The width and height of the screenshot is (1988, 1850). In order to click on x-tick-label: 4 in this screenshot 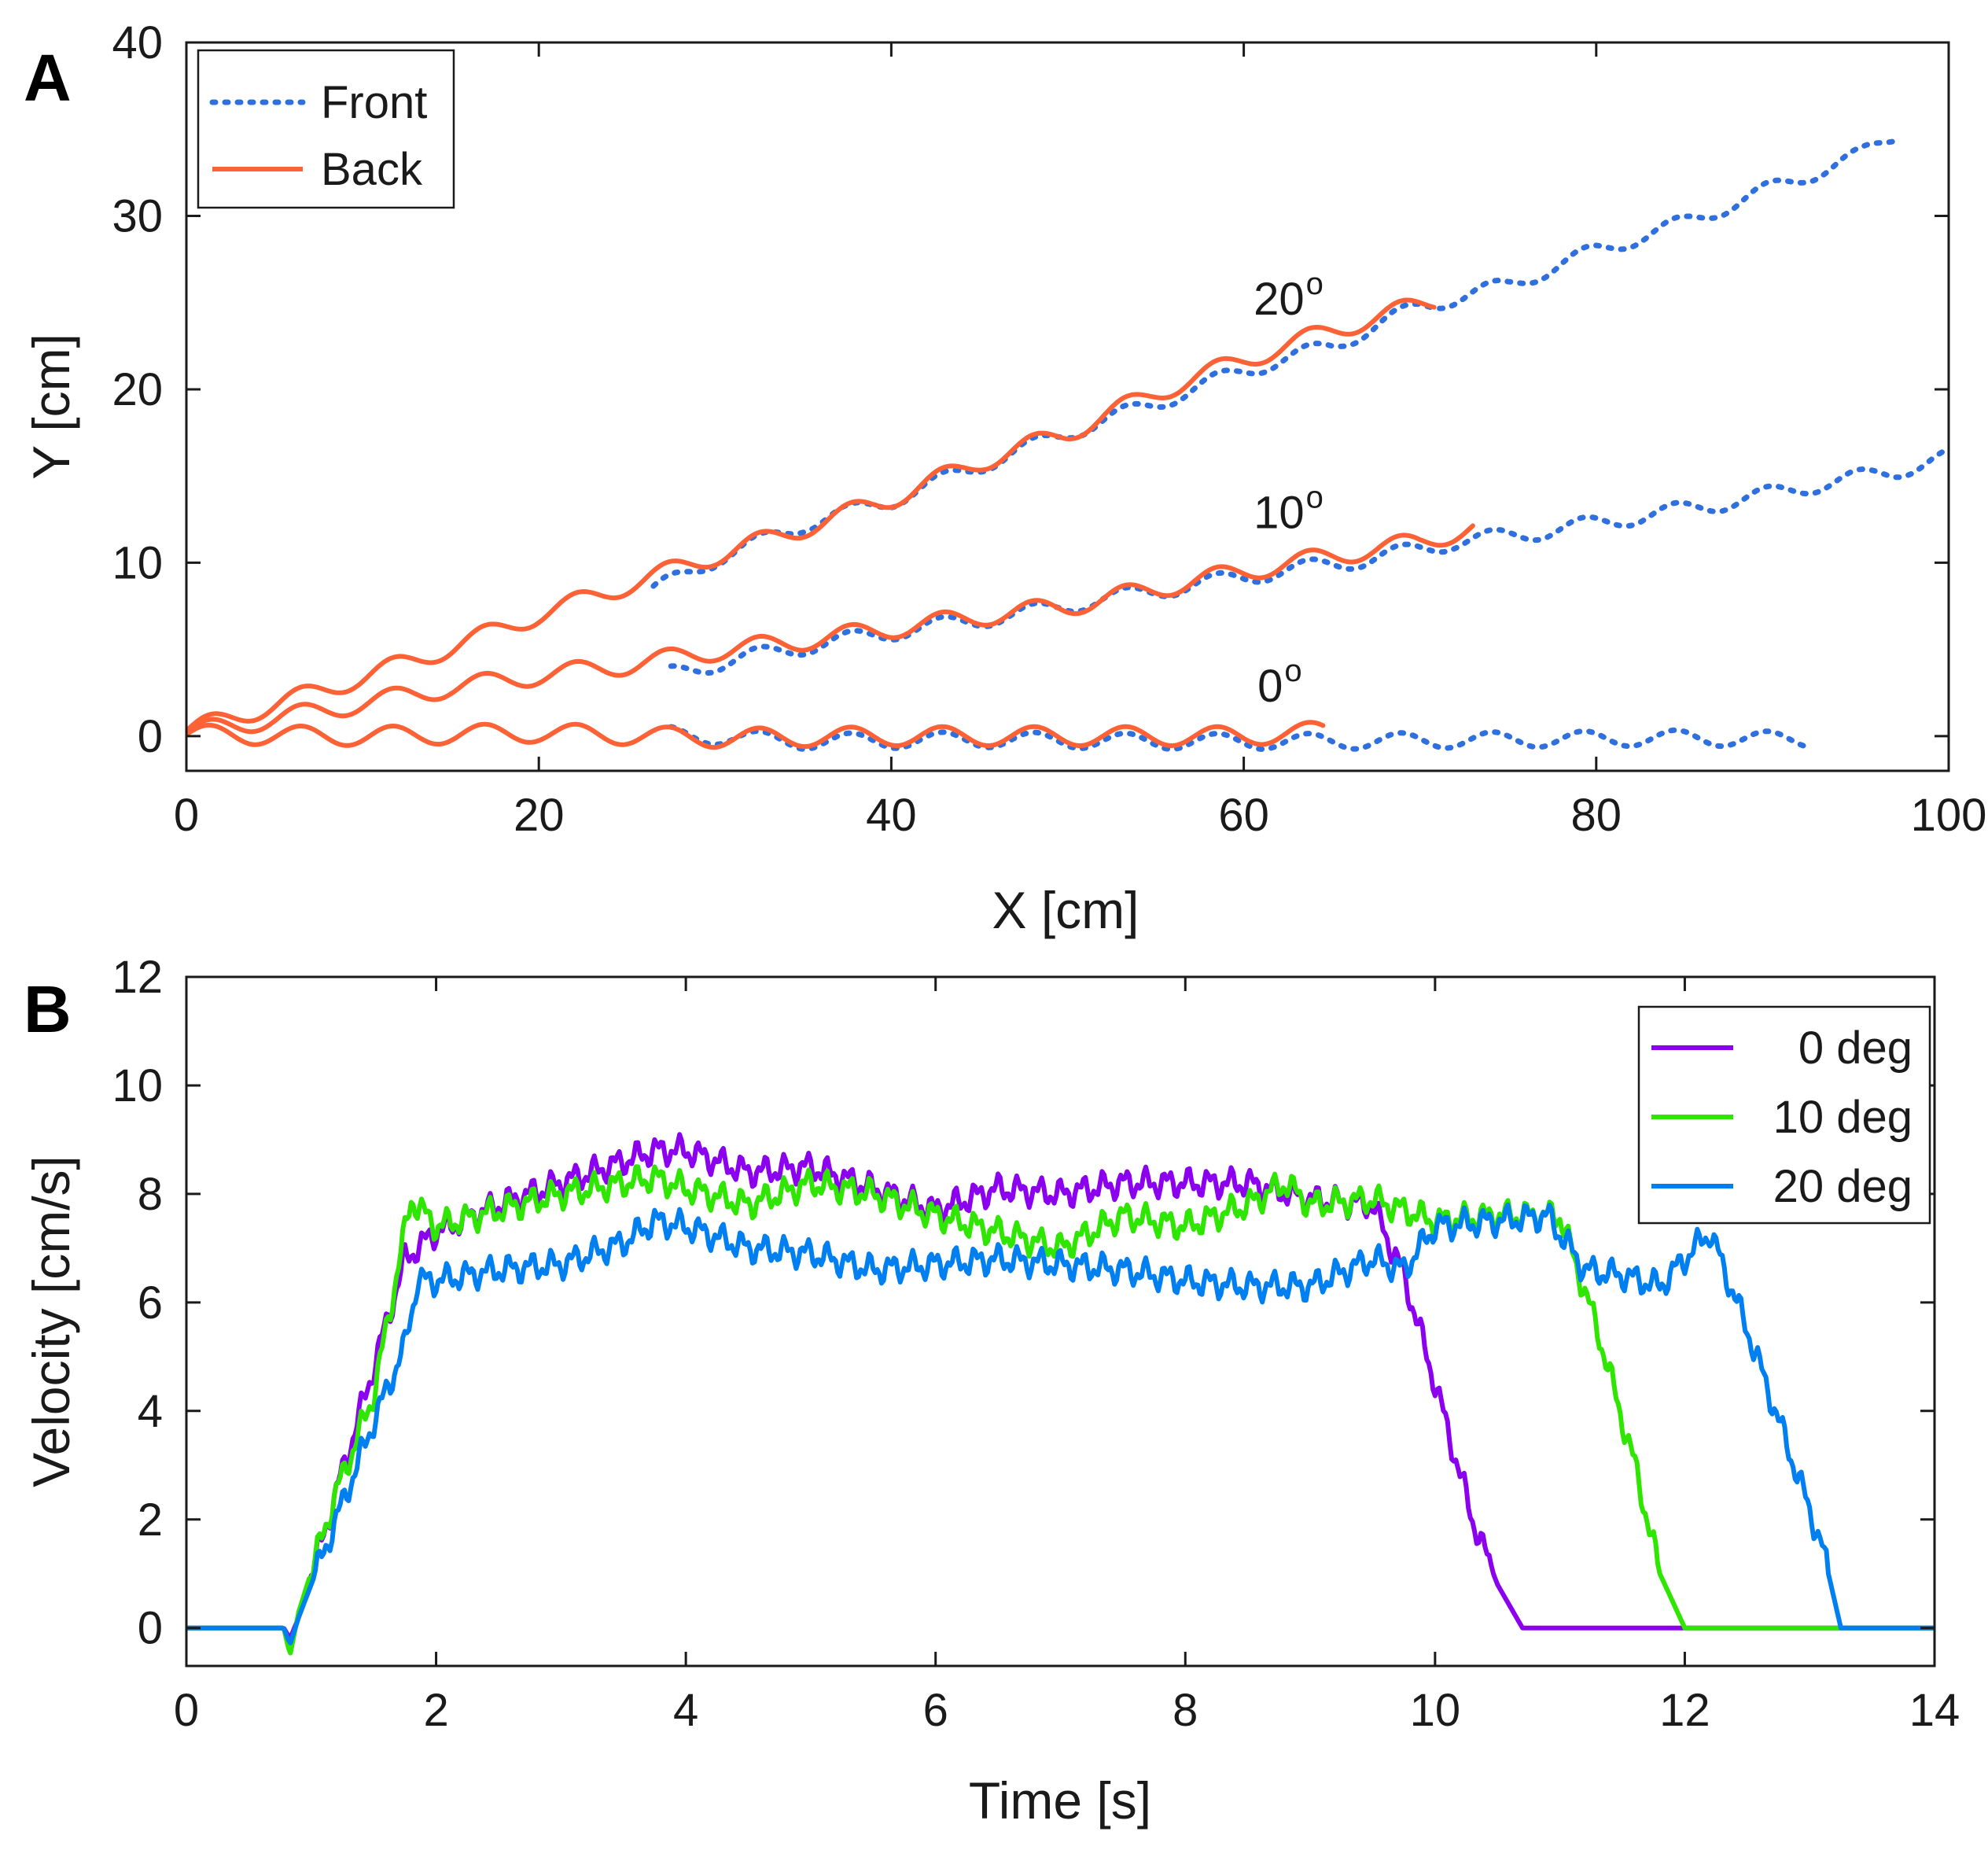, I will do `click(685, 1710)`.